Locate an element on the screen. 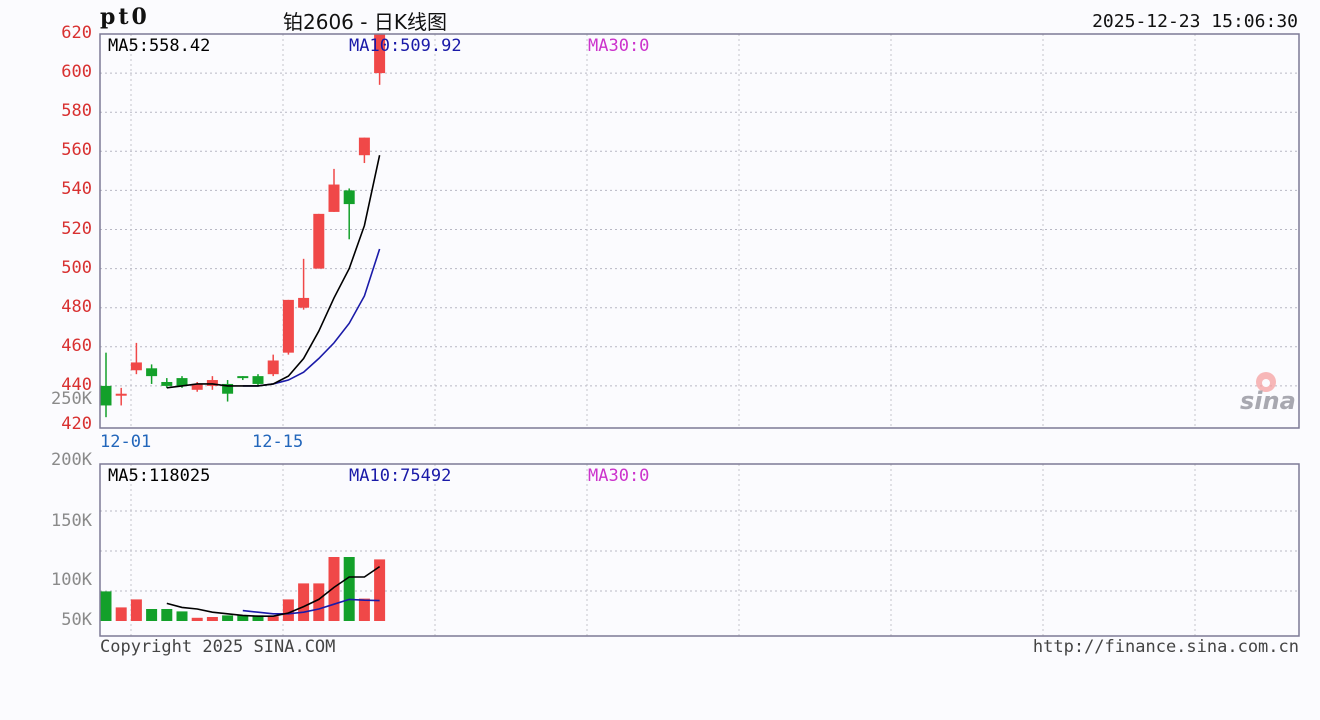  price-ma10-legend: MA10:509.92 is located at coordinates (405, 46).